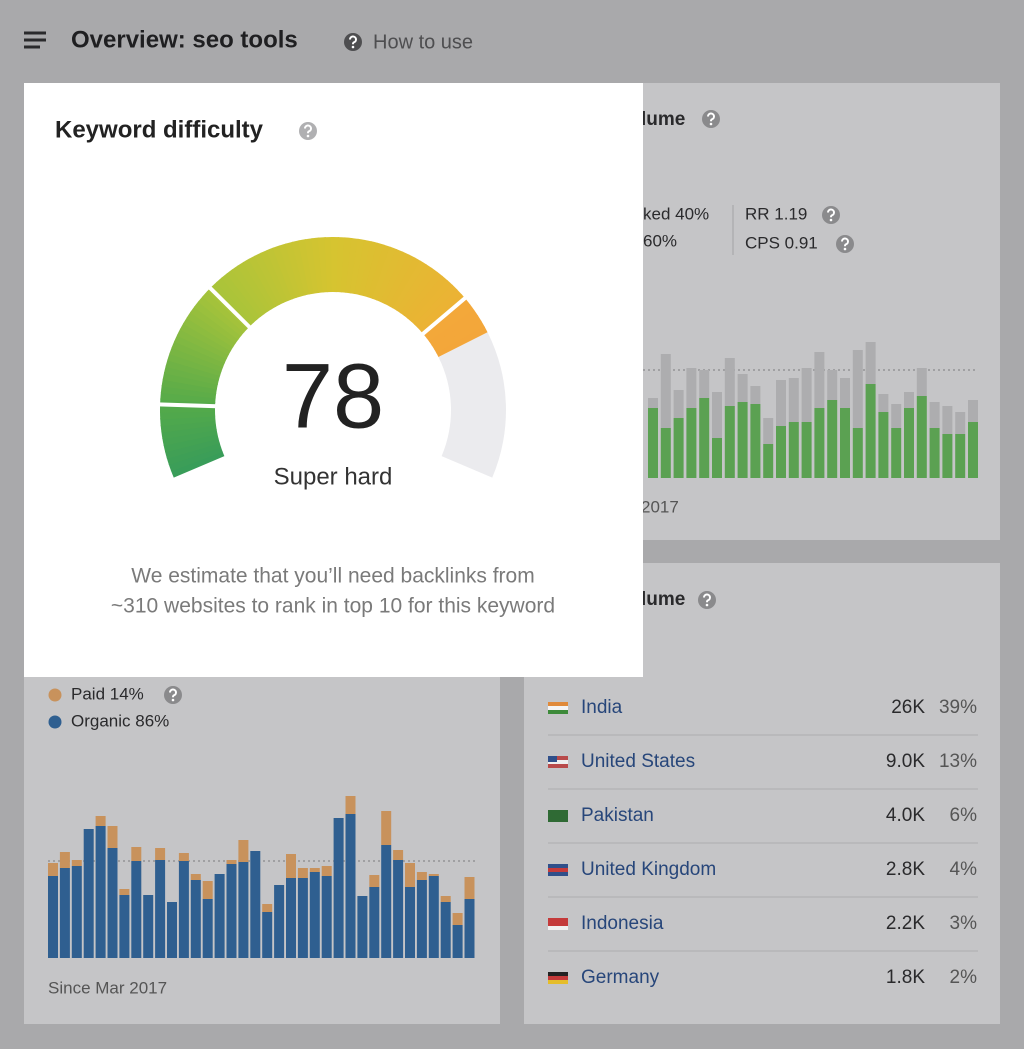  What do you see at coordinates (663, 599) in the screenshot?
I see `card-title: lume` at bounding box center [663, 599].